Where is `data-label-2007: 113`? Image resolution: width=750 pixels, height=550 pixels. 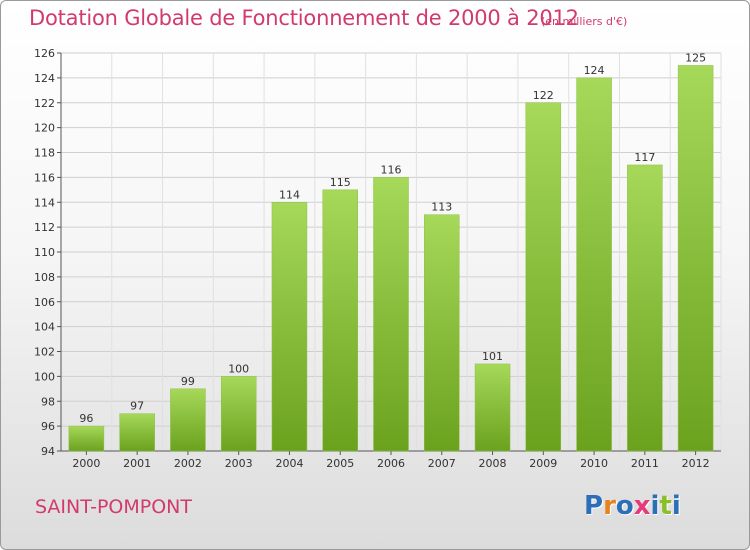
data-label-2007: 113 is located at coordinates (441, 207).